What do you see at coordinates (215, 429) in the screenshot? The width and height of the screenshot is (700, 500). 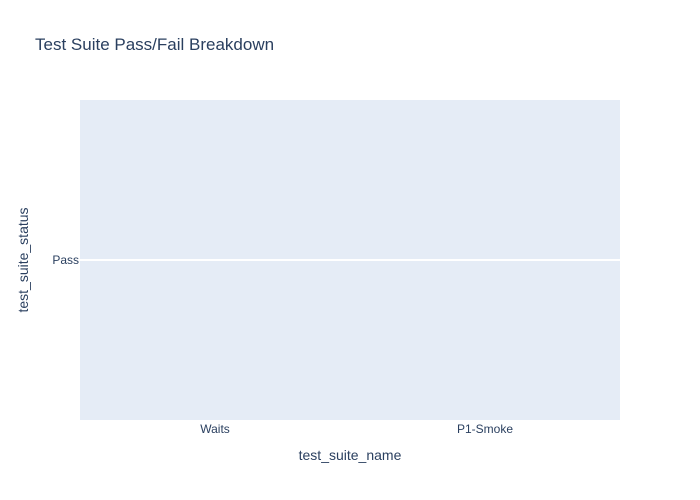 I see `x-tick-label: Waits` at bounding box center [215, 429].